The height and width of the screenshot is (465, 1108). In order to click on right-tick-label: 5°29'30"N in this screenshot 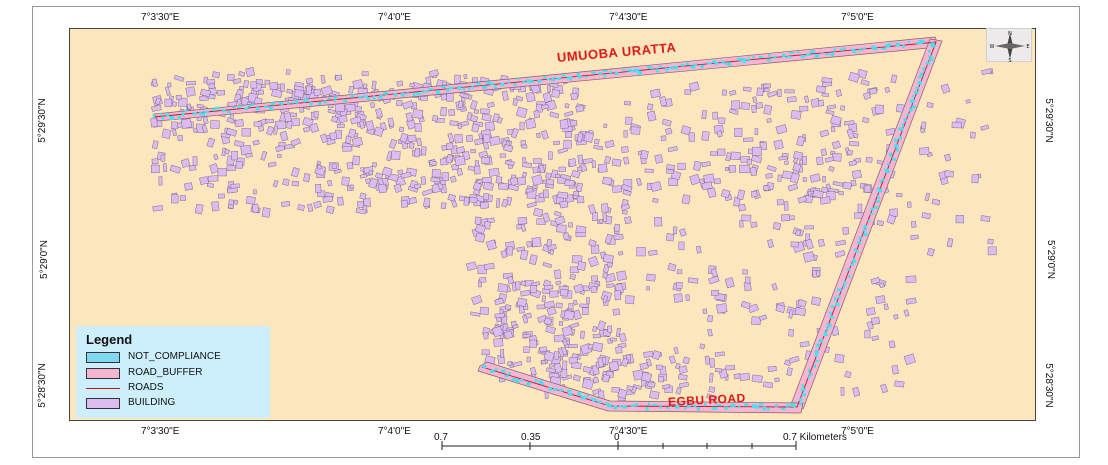, I will do `click(1048, 120)`.